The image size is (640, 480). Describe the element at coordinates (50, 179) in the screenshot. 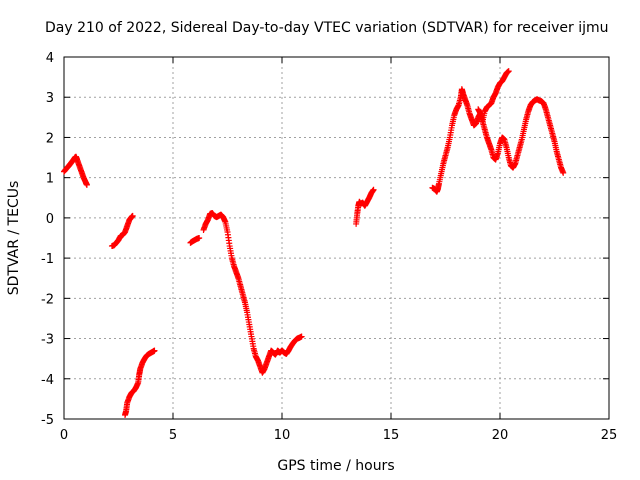

I see `y-tick-label: 1` at that location.